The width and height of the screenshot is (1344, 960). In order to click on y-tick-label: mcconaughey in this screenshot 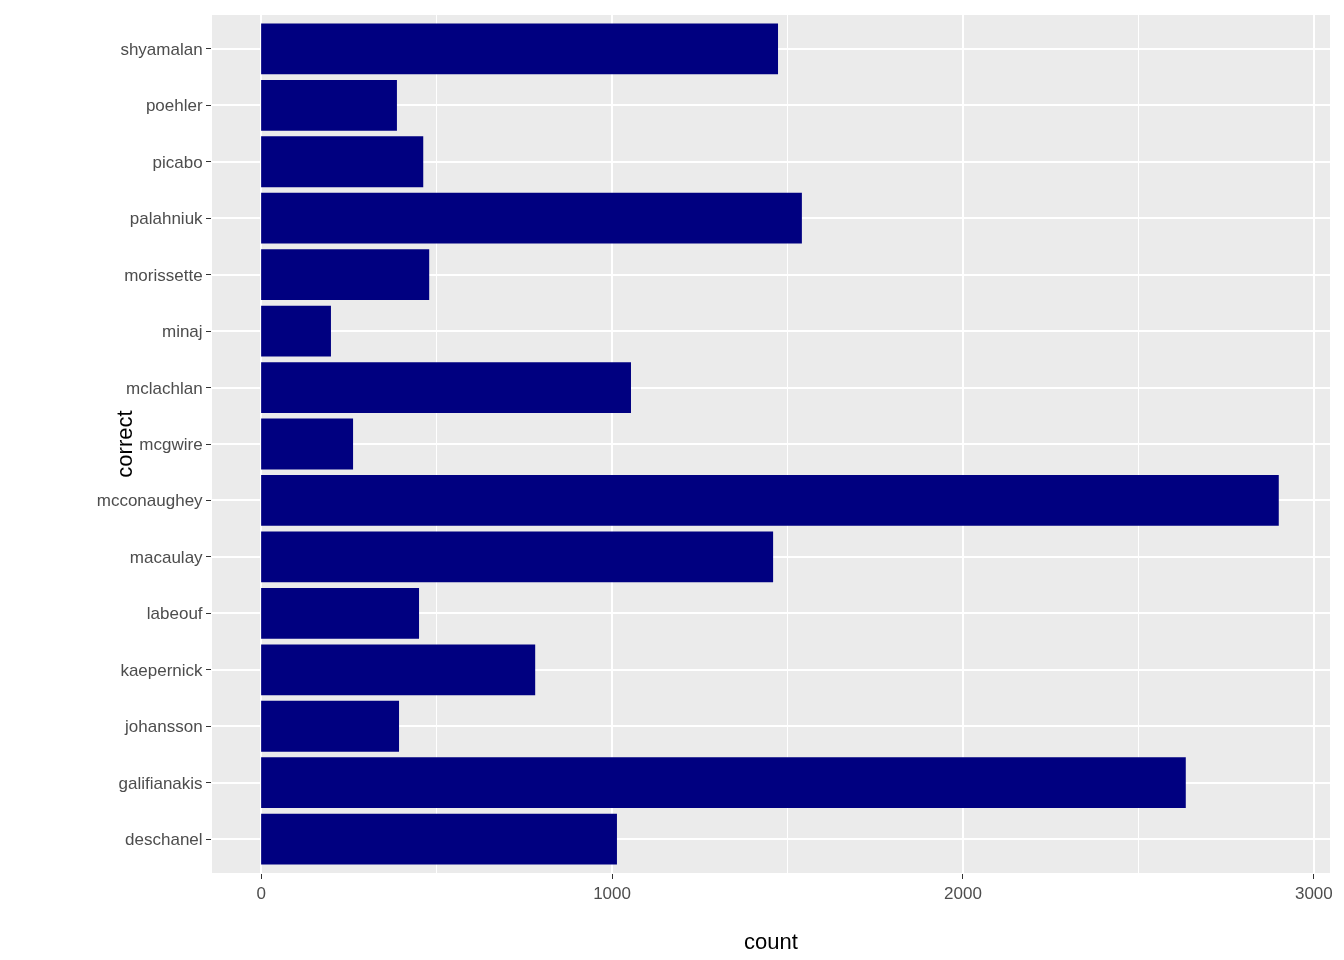, I will do `click(150, 501)`.